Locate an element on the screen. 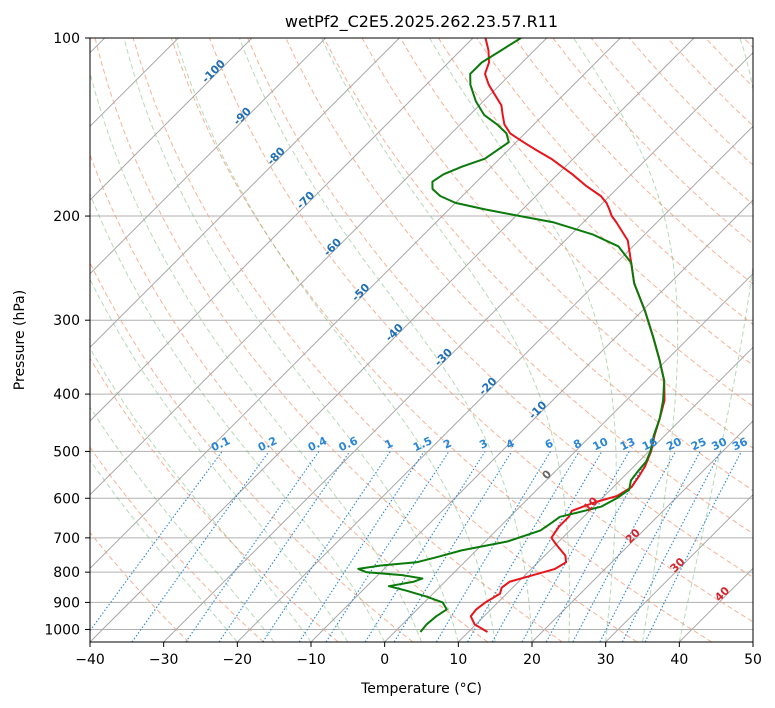  mixing-ratio-label: 30 is located at coordinates (720, 444).